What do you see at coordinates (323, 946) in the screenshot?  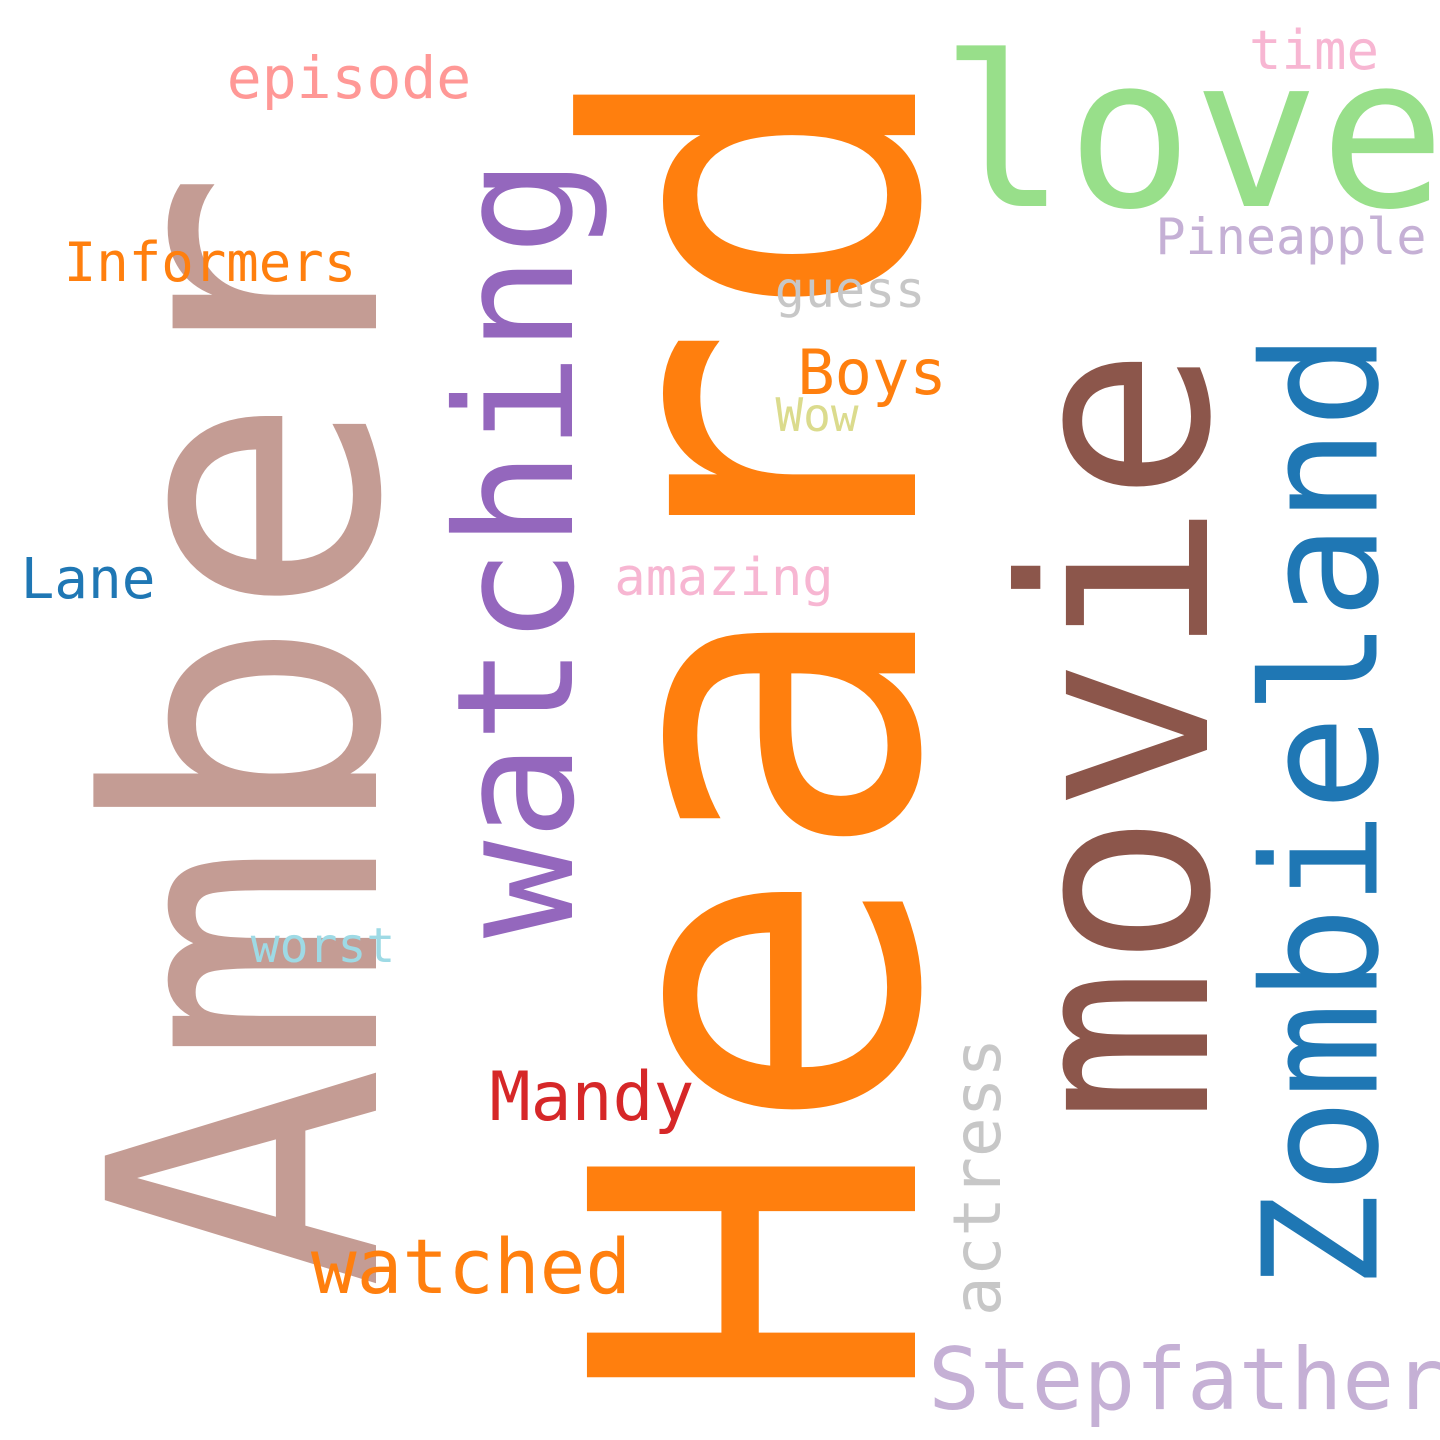 I see `word-worst: worst` at bounding box center [323, 946].